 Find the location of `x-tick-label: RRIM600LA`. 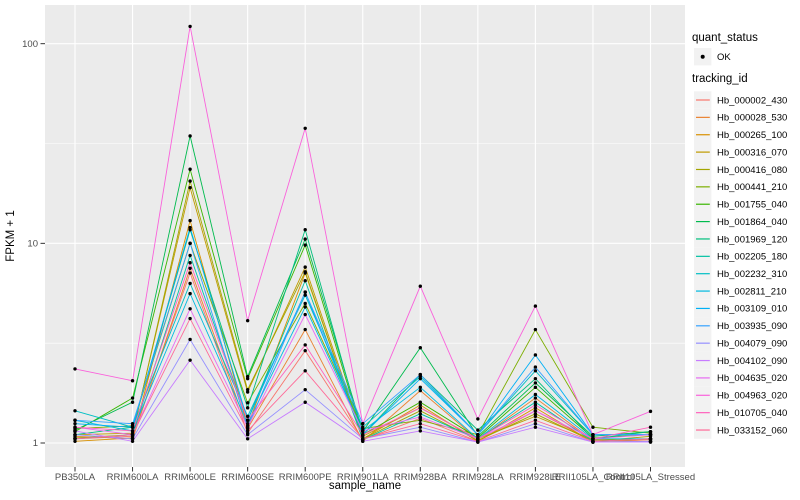

x-tick-label: RRIM600LA is located at coordinates (133, 477).